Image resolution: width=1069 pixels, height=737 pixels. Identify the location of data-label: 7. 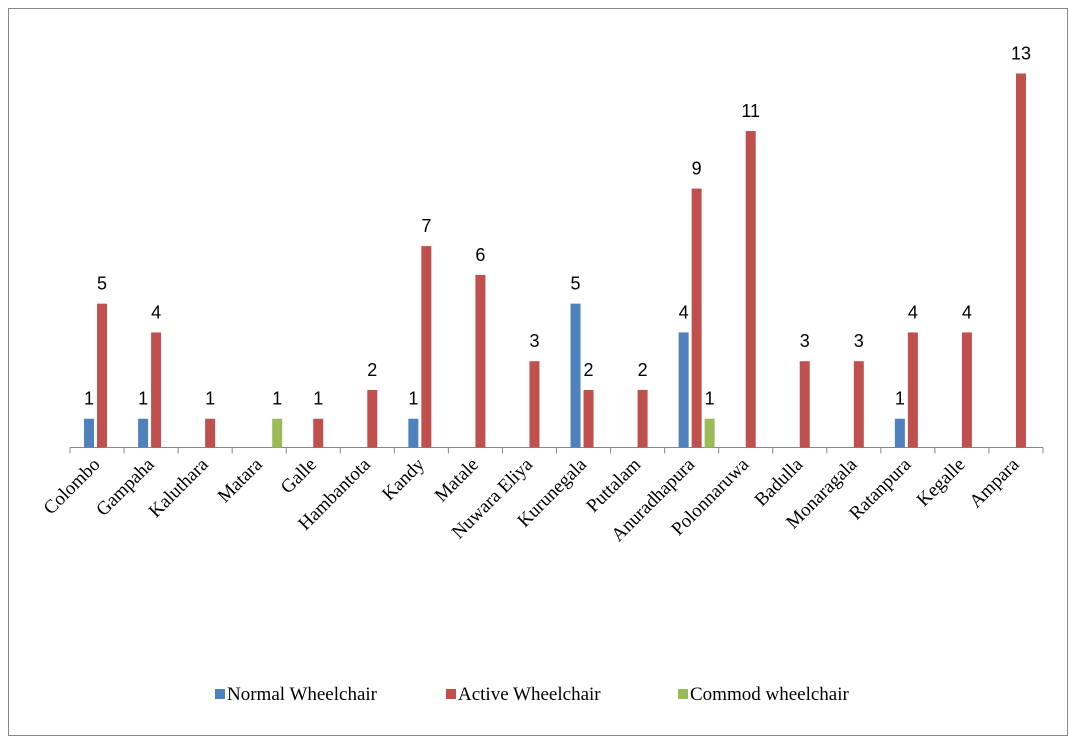
(426, 226).